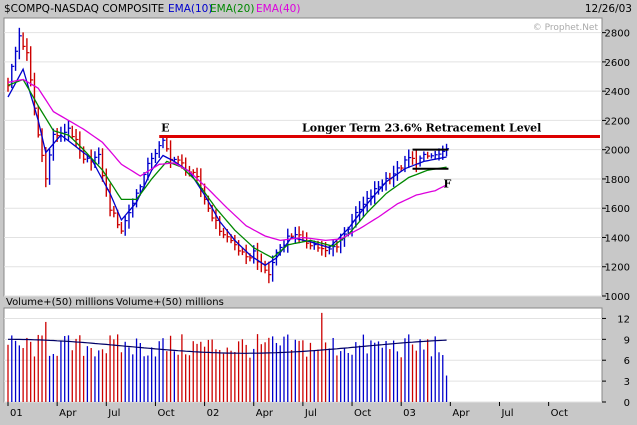 The height and width of the screenshot is (425, 637). What do you see at coordinates (190, 9) in the screenshot?
I see `ema10-legend: EMA(10)` at bounding box center [190, 9].